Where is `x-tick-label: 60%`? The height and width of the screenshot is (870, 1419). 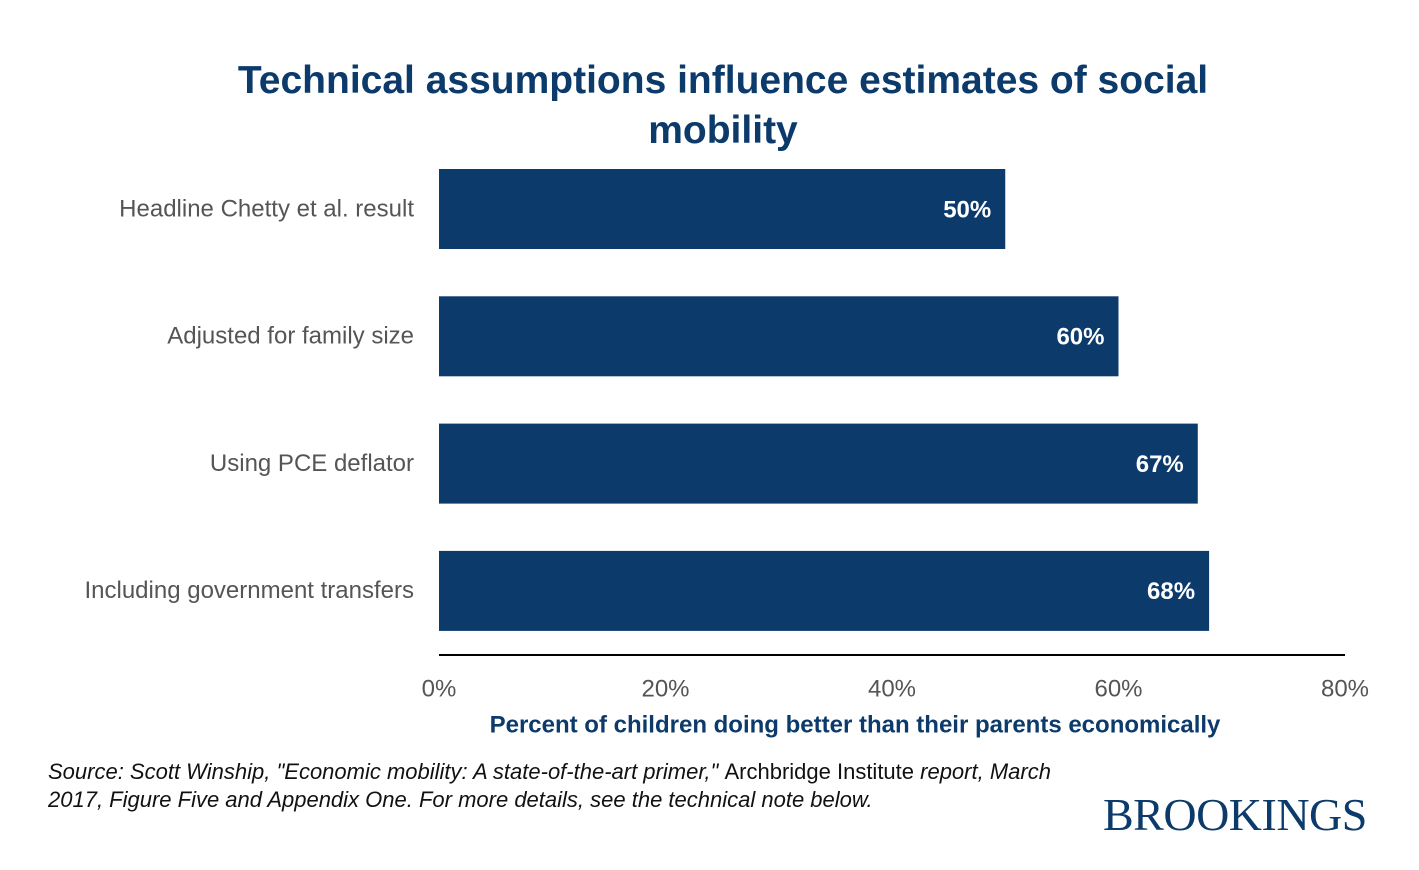 x-tick-label: 60% is located at coordinates (1118, 688).